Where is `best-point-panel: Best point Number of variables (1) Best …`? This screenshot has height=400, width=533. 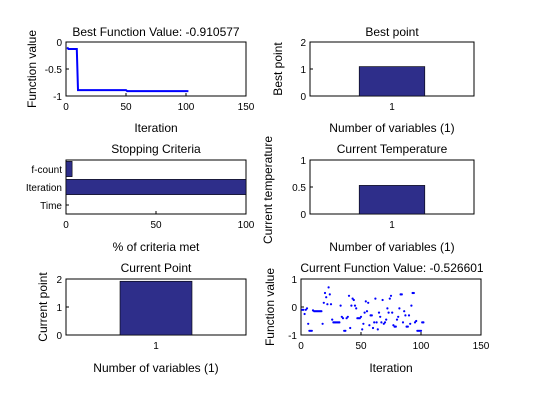 best-point-panel: Best point Number of variables (1) Best … is located at coordinates (373, 80).